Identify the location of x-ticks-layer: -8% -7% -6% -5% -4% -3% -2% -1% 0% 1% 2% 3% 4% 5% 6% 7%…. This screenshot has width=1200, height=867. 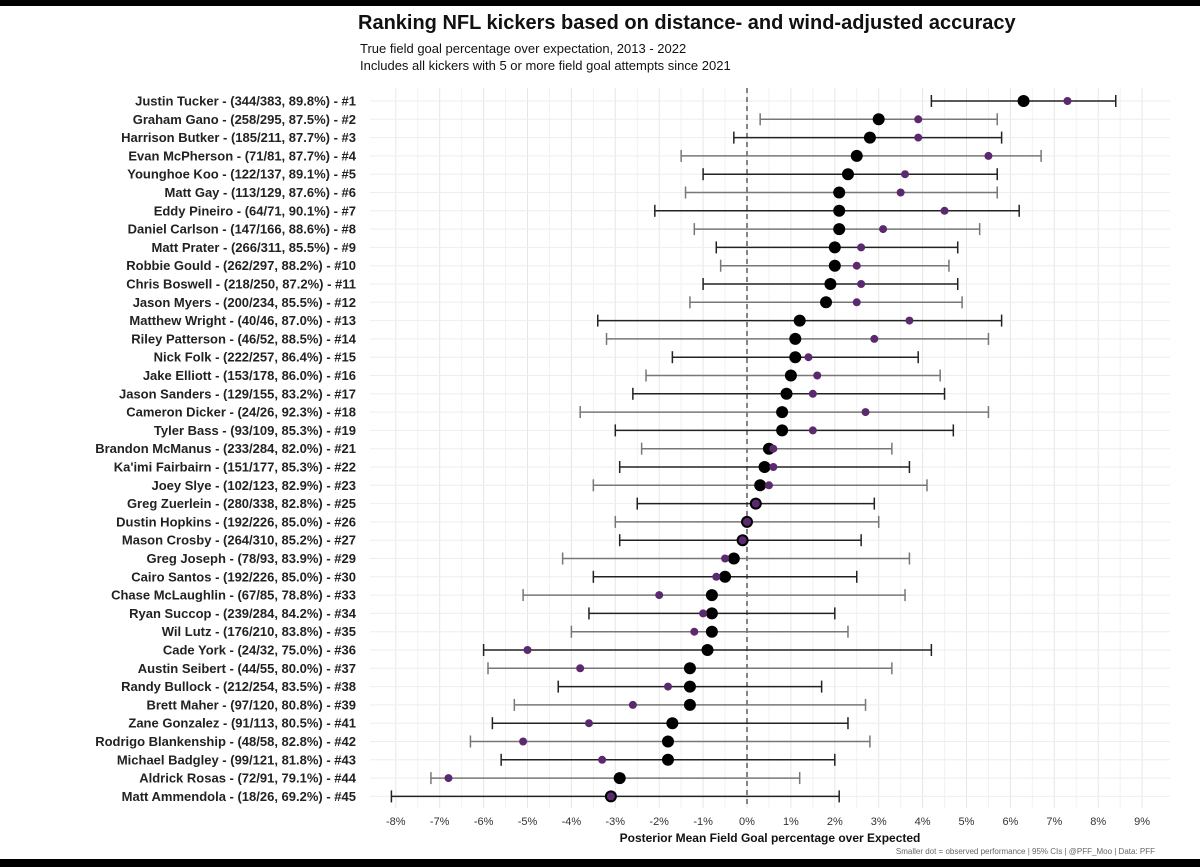
(768, 822).